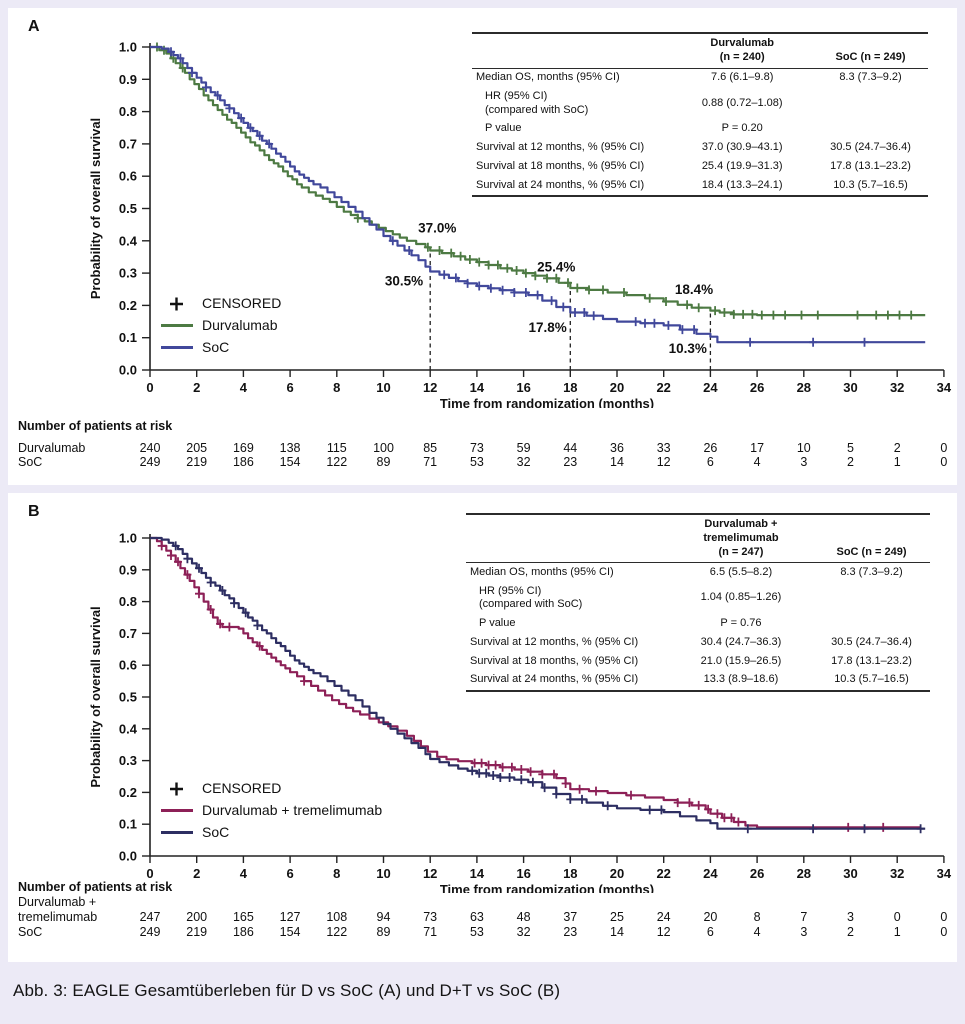  I want to click on risk-value: 14, so click(617, 932).